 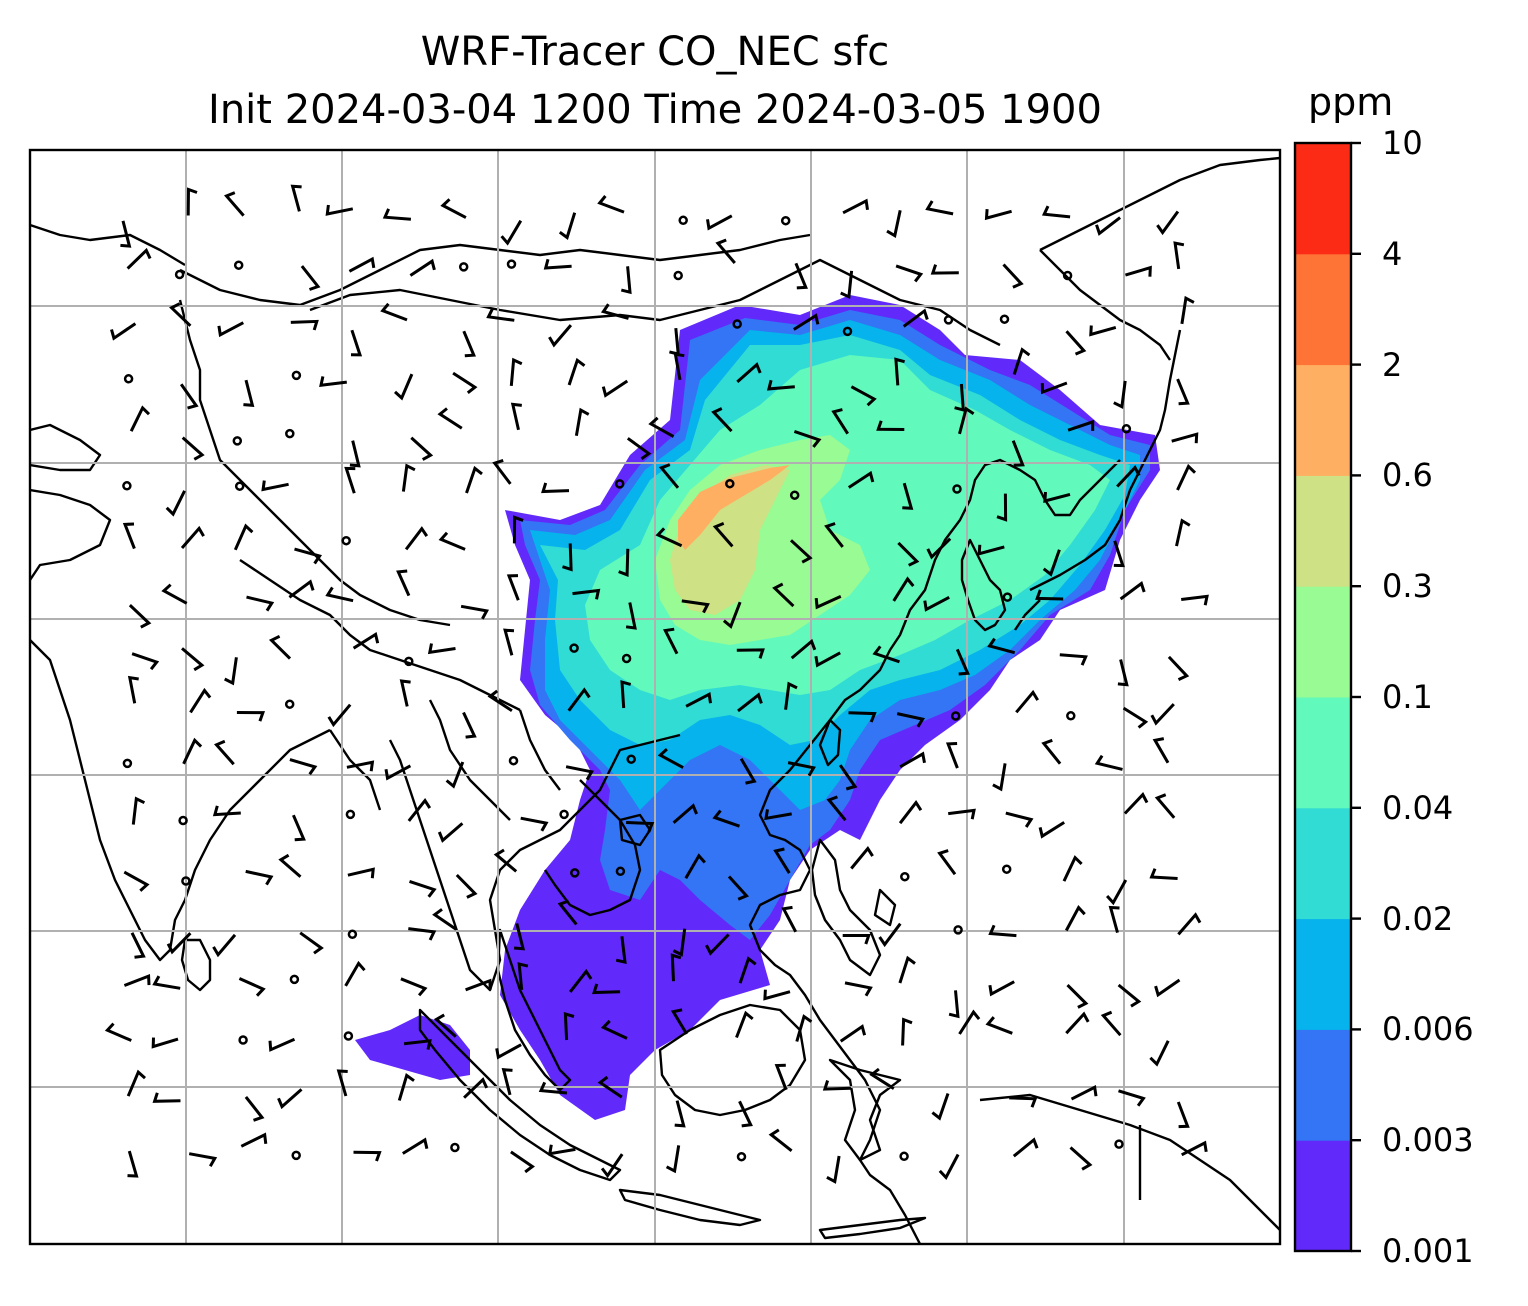 I want to click on colorbar-tick-label: 4, so click(x=1392, y=253).